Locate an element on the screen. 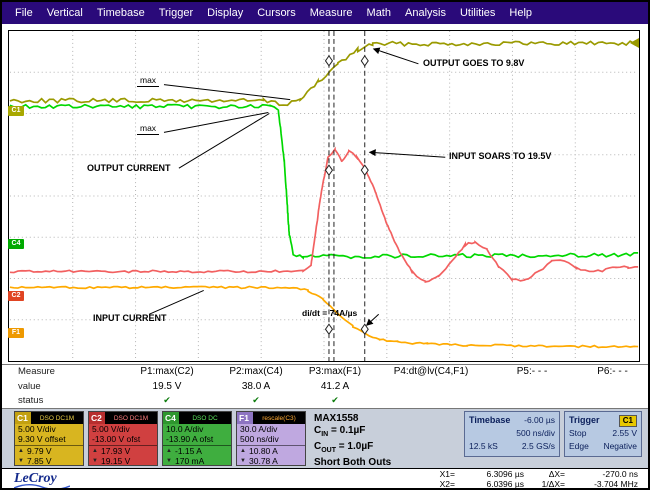  annotation-max-c4: max is located at coordinates (148, 129).